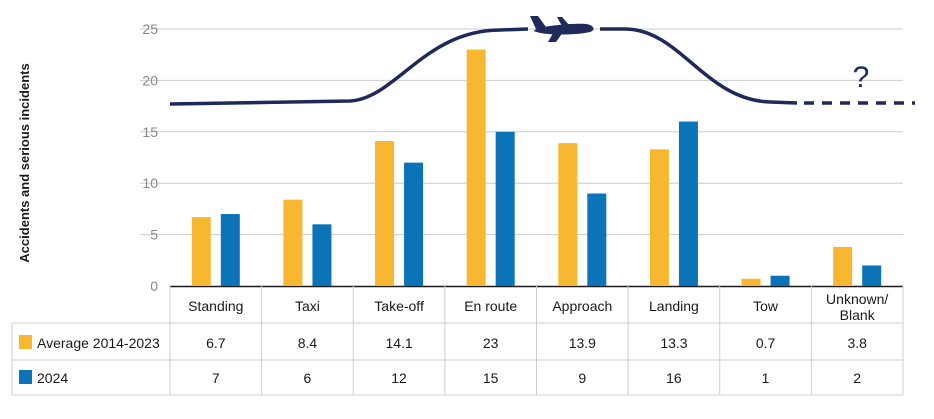 This screenshot has height=419, width=934. Describe the element at coordinates (150, 157) in the screenshot. I see `y-axis-ticks: 0 5 10 15 20 25` at that location.